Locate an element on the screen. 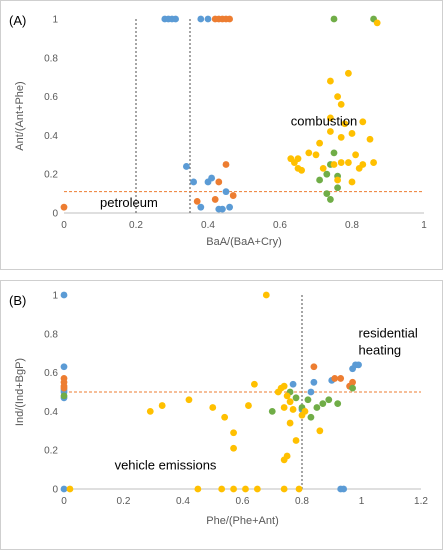  annotation-petroleum: petroleum is located at coordinates (129, 202).